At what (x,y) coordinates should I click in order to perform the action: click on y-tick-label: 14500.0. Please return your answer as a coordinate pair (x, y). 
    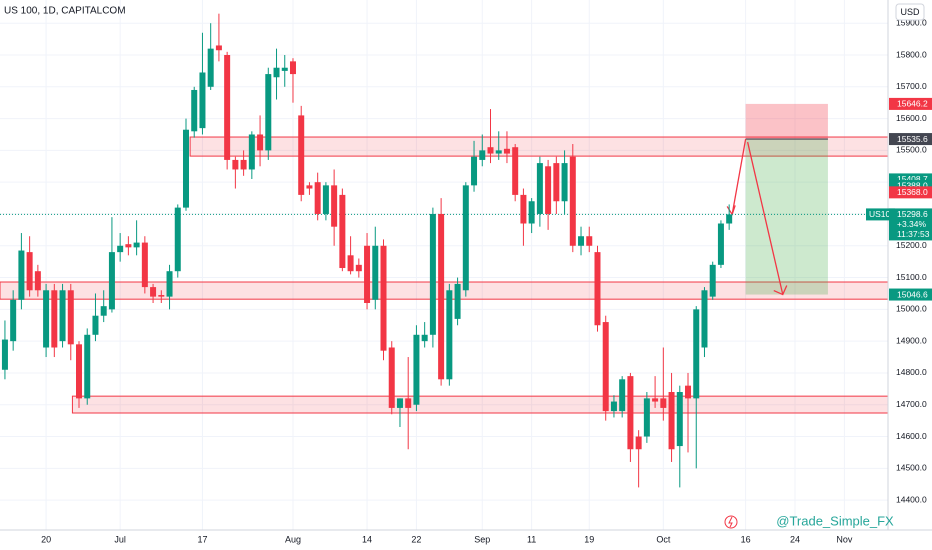
    Looking at the image, I should click on (911, 468).